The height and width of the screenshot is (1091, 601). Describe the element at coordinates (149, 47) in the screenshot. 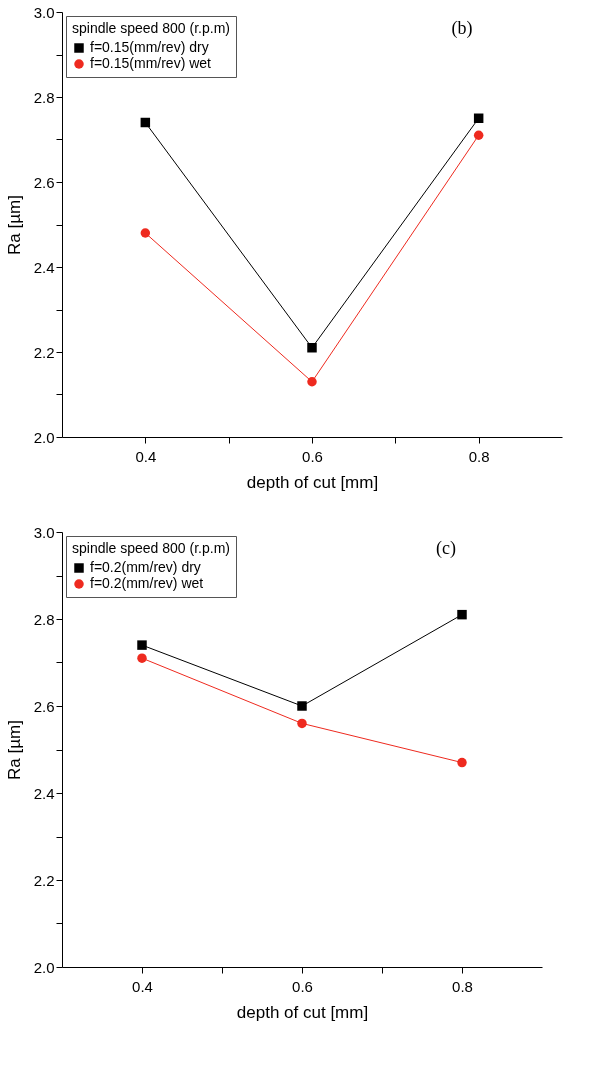

I see `legend-label: f=0.15(mm/rev) dry` at that location.